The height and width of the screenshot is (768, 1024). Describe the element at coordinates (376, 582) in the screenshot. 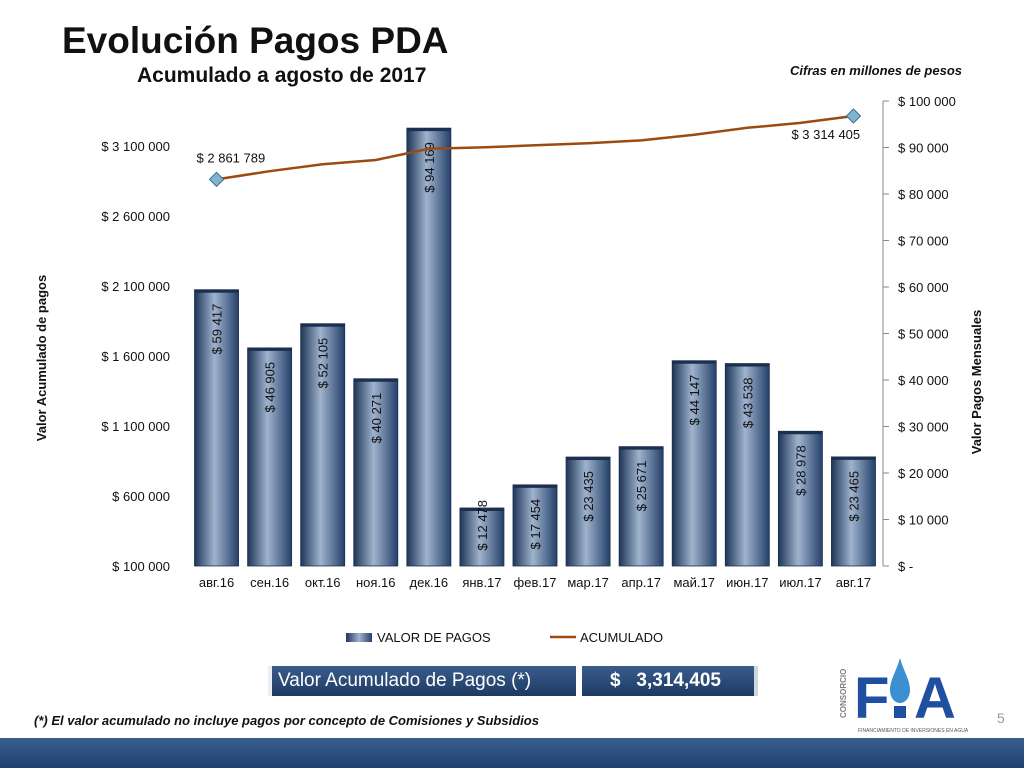

I see `x-tick-label: ноя.16` at that location.